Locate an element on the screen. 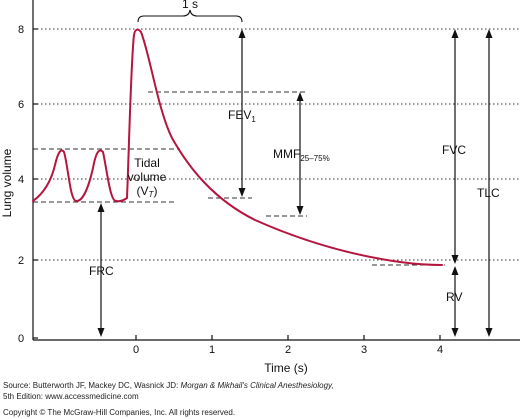  fev1-arrowhead-top is located at coordinates (242, 33).